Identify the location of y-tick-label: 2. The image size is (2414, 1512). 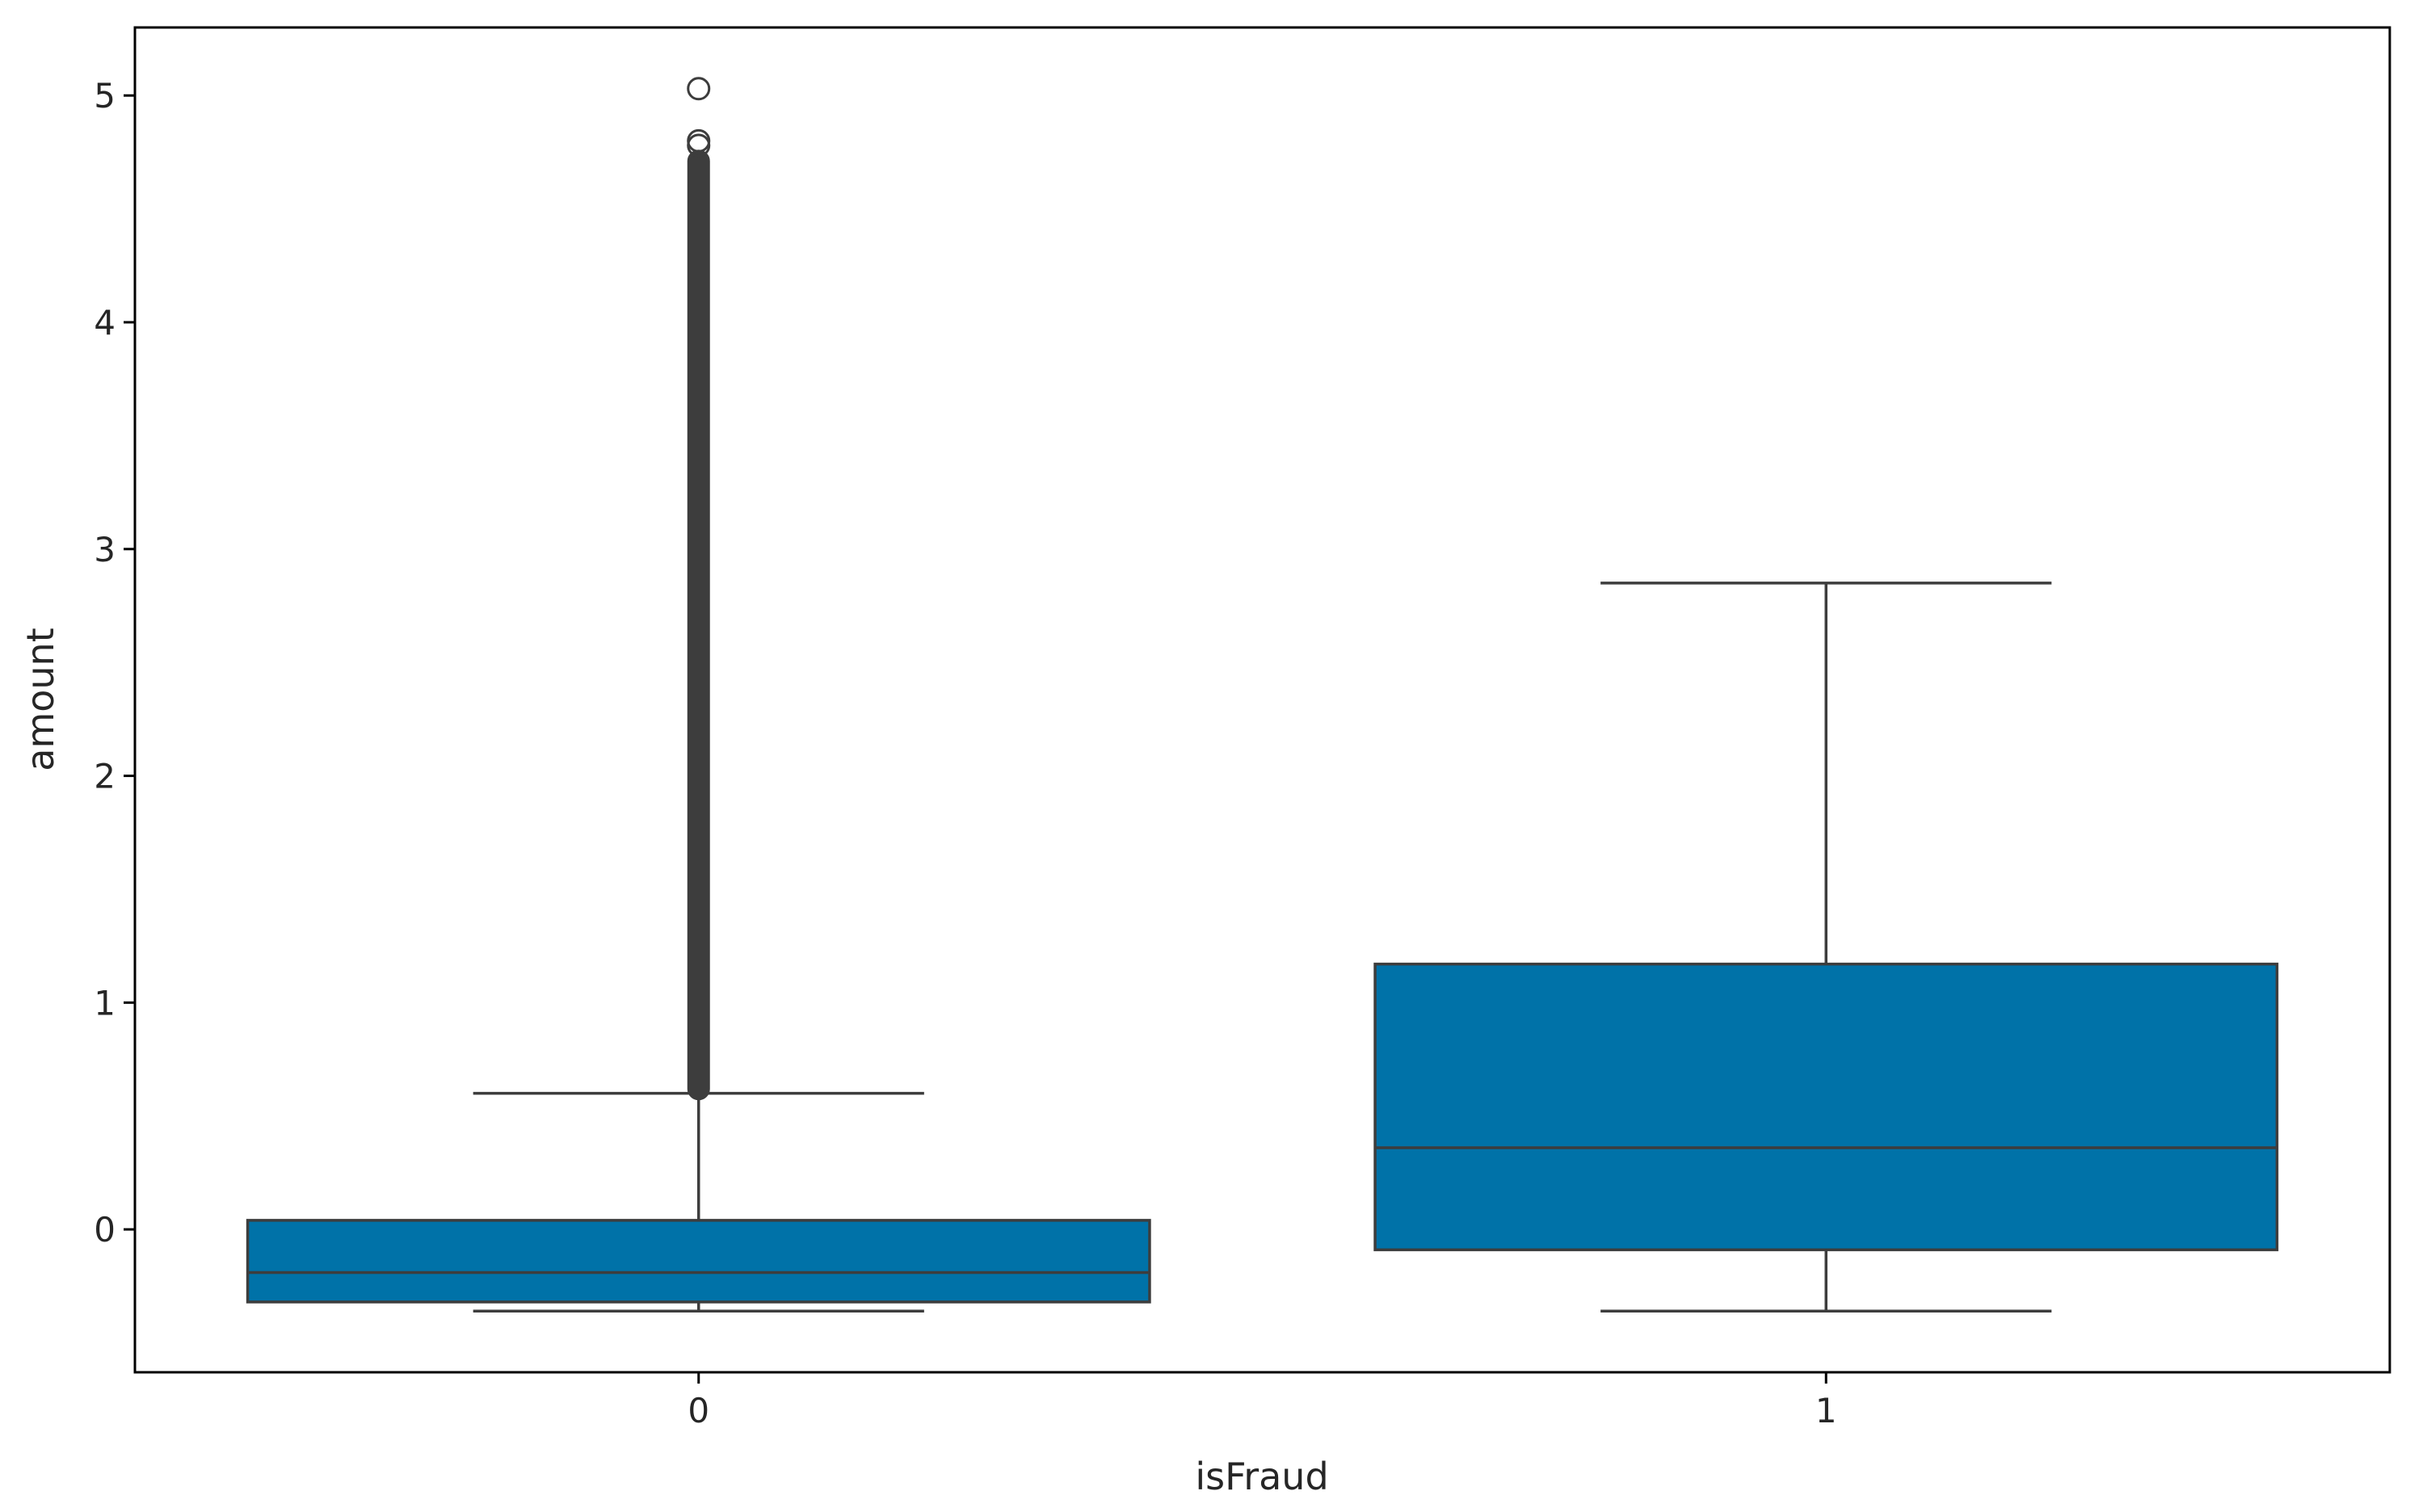
(105, 776).